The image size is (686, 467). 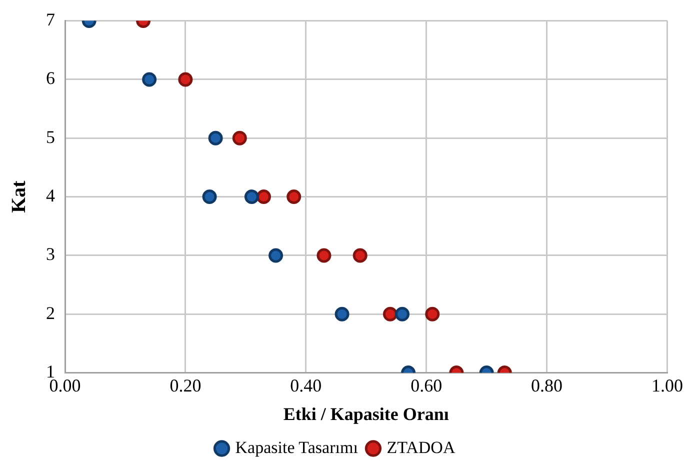 I want to click on x-tick-label: 0.20, so click(x=186, y=385).